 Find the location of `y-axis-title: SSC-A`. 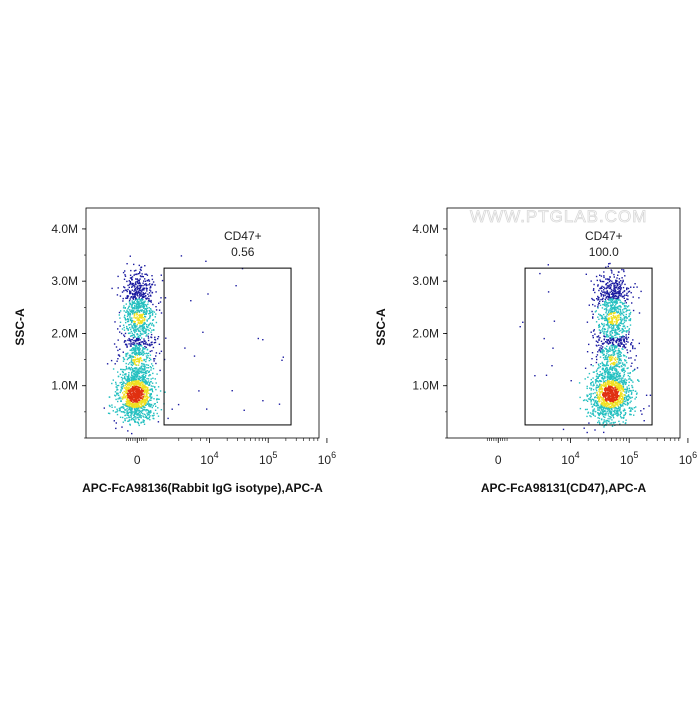

y-axis-title: SSC-A is located at coordinates (20, 327).